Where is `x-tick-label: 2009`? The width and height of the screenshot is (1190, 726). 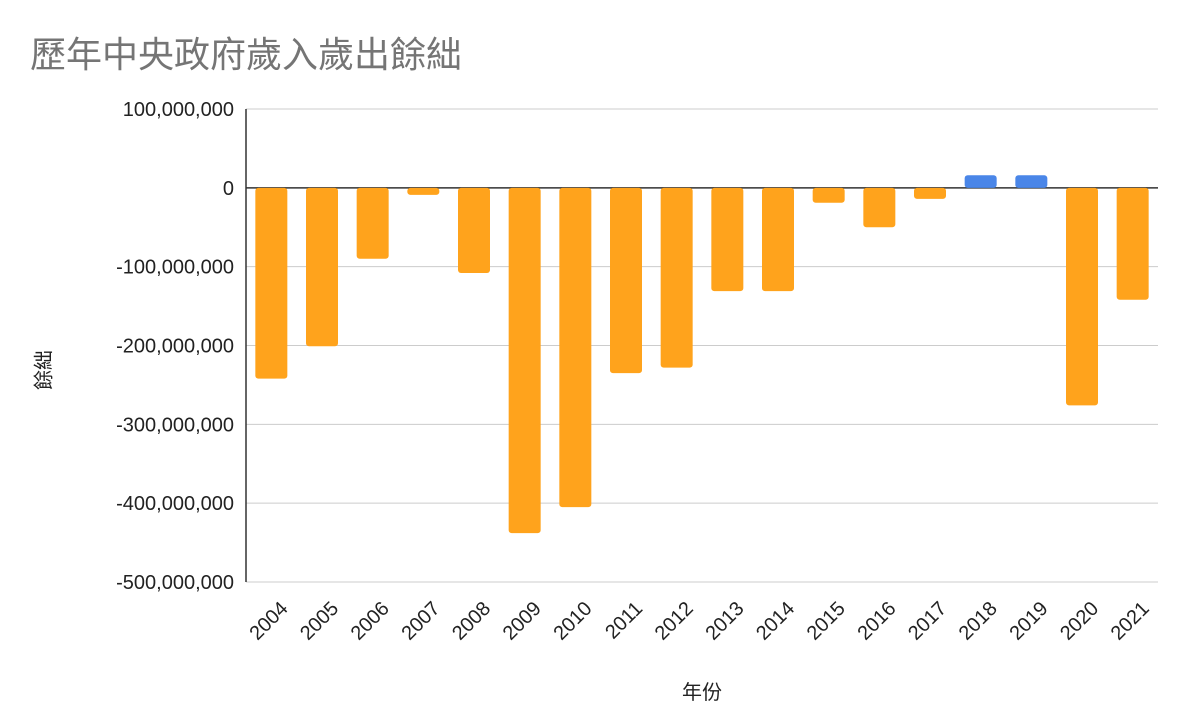
x-tick-label: 2009 is located at coordinates (522, 621).